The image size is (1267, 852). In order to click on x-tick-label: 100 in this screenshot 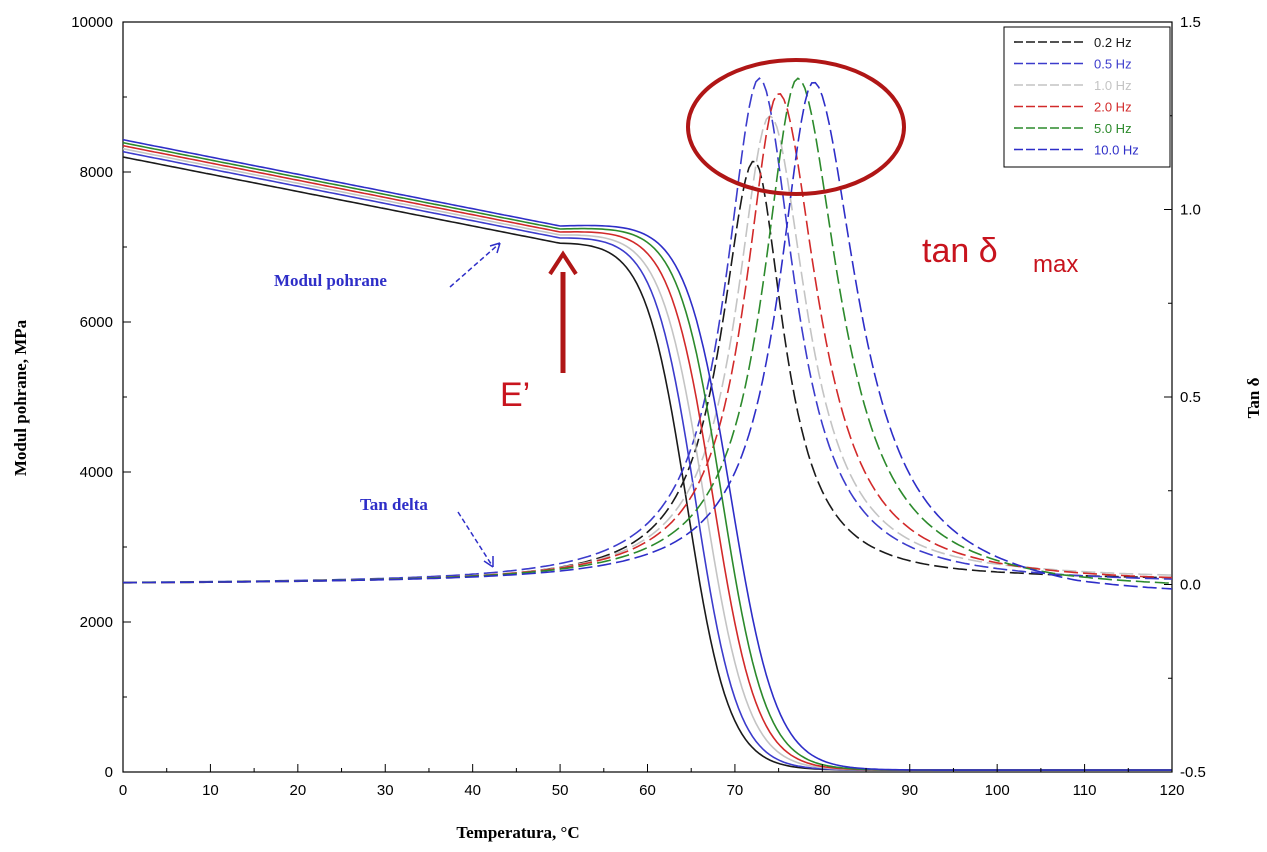, I will do `click(997, 790)`.